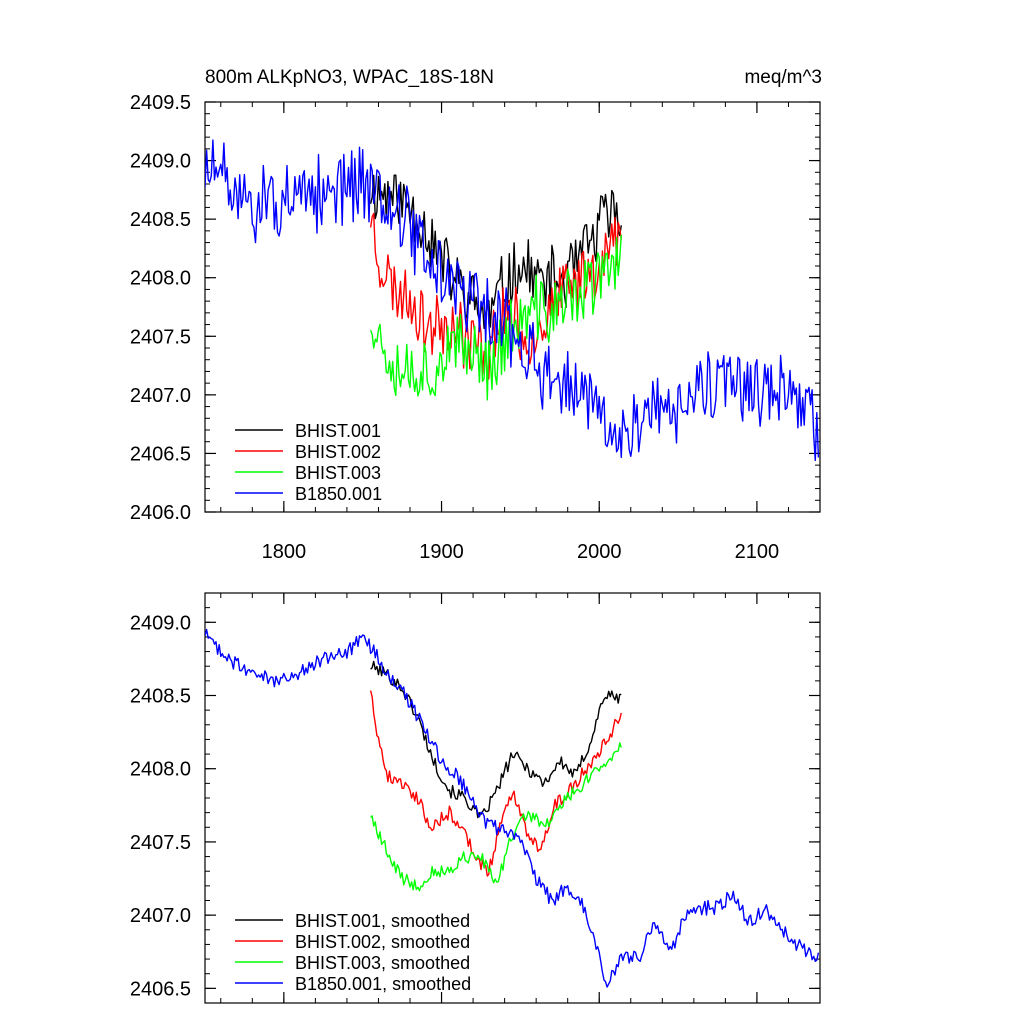 The width and height of the screenshot is (1024, 1024). I want to click on chart-units: meq/m^3, so click(783, 77).